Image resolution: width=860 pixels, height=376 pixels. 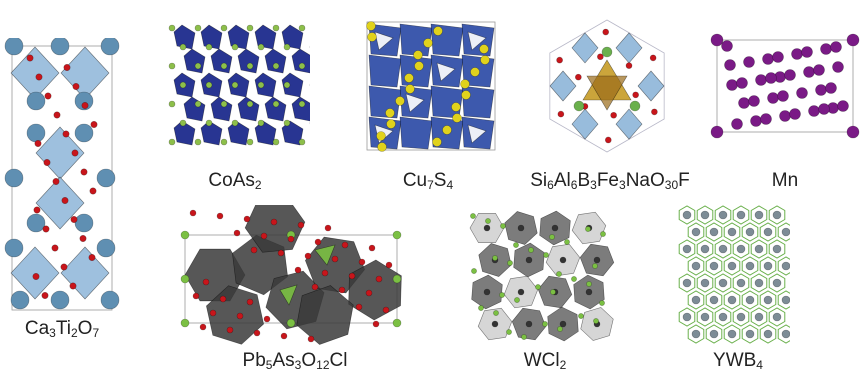 What do you see at coordinates (85, 73) in the screenshot?
I see `ti-octahedron` at bounding box center [85, 73].